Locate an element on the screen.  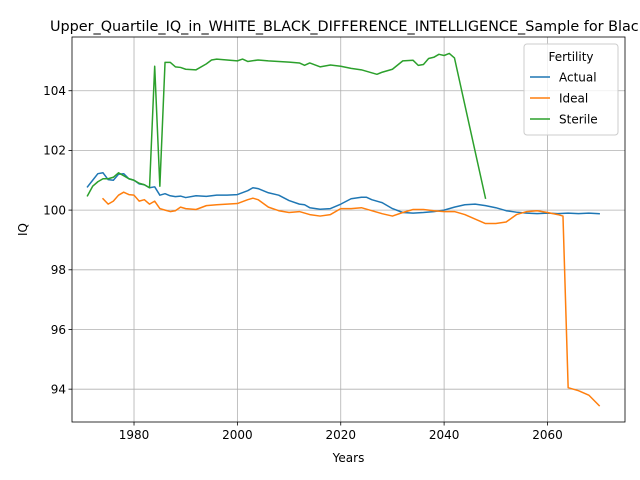
legend-label-actual: Actual is located at coordinates (578, 77).